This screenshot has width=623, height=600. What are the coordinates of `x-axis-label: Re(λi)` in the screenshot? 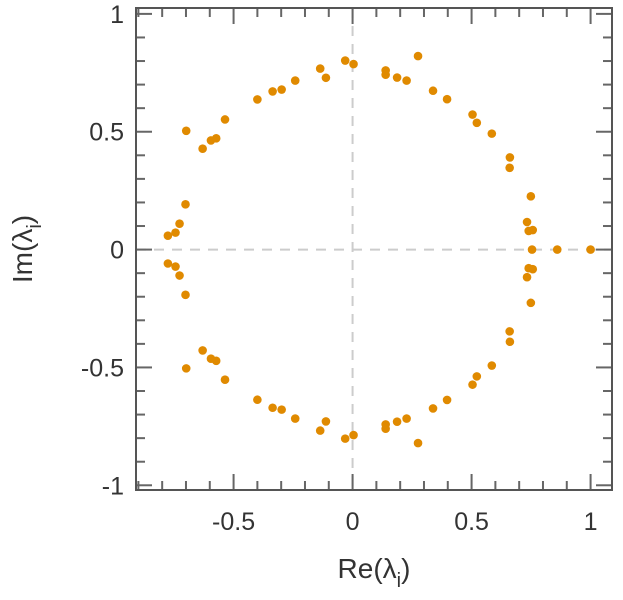 It's located at (374, 572).